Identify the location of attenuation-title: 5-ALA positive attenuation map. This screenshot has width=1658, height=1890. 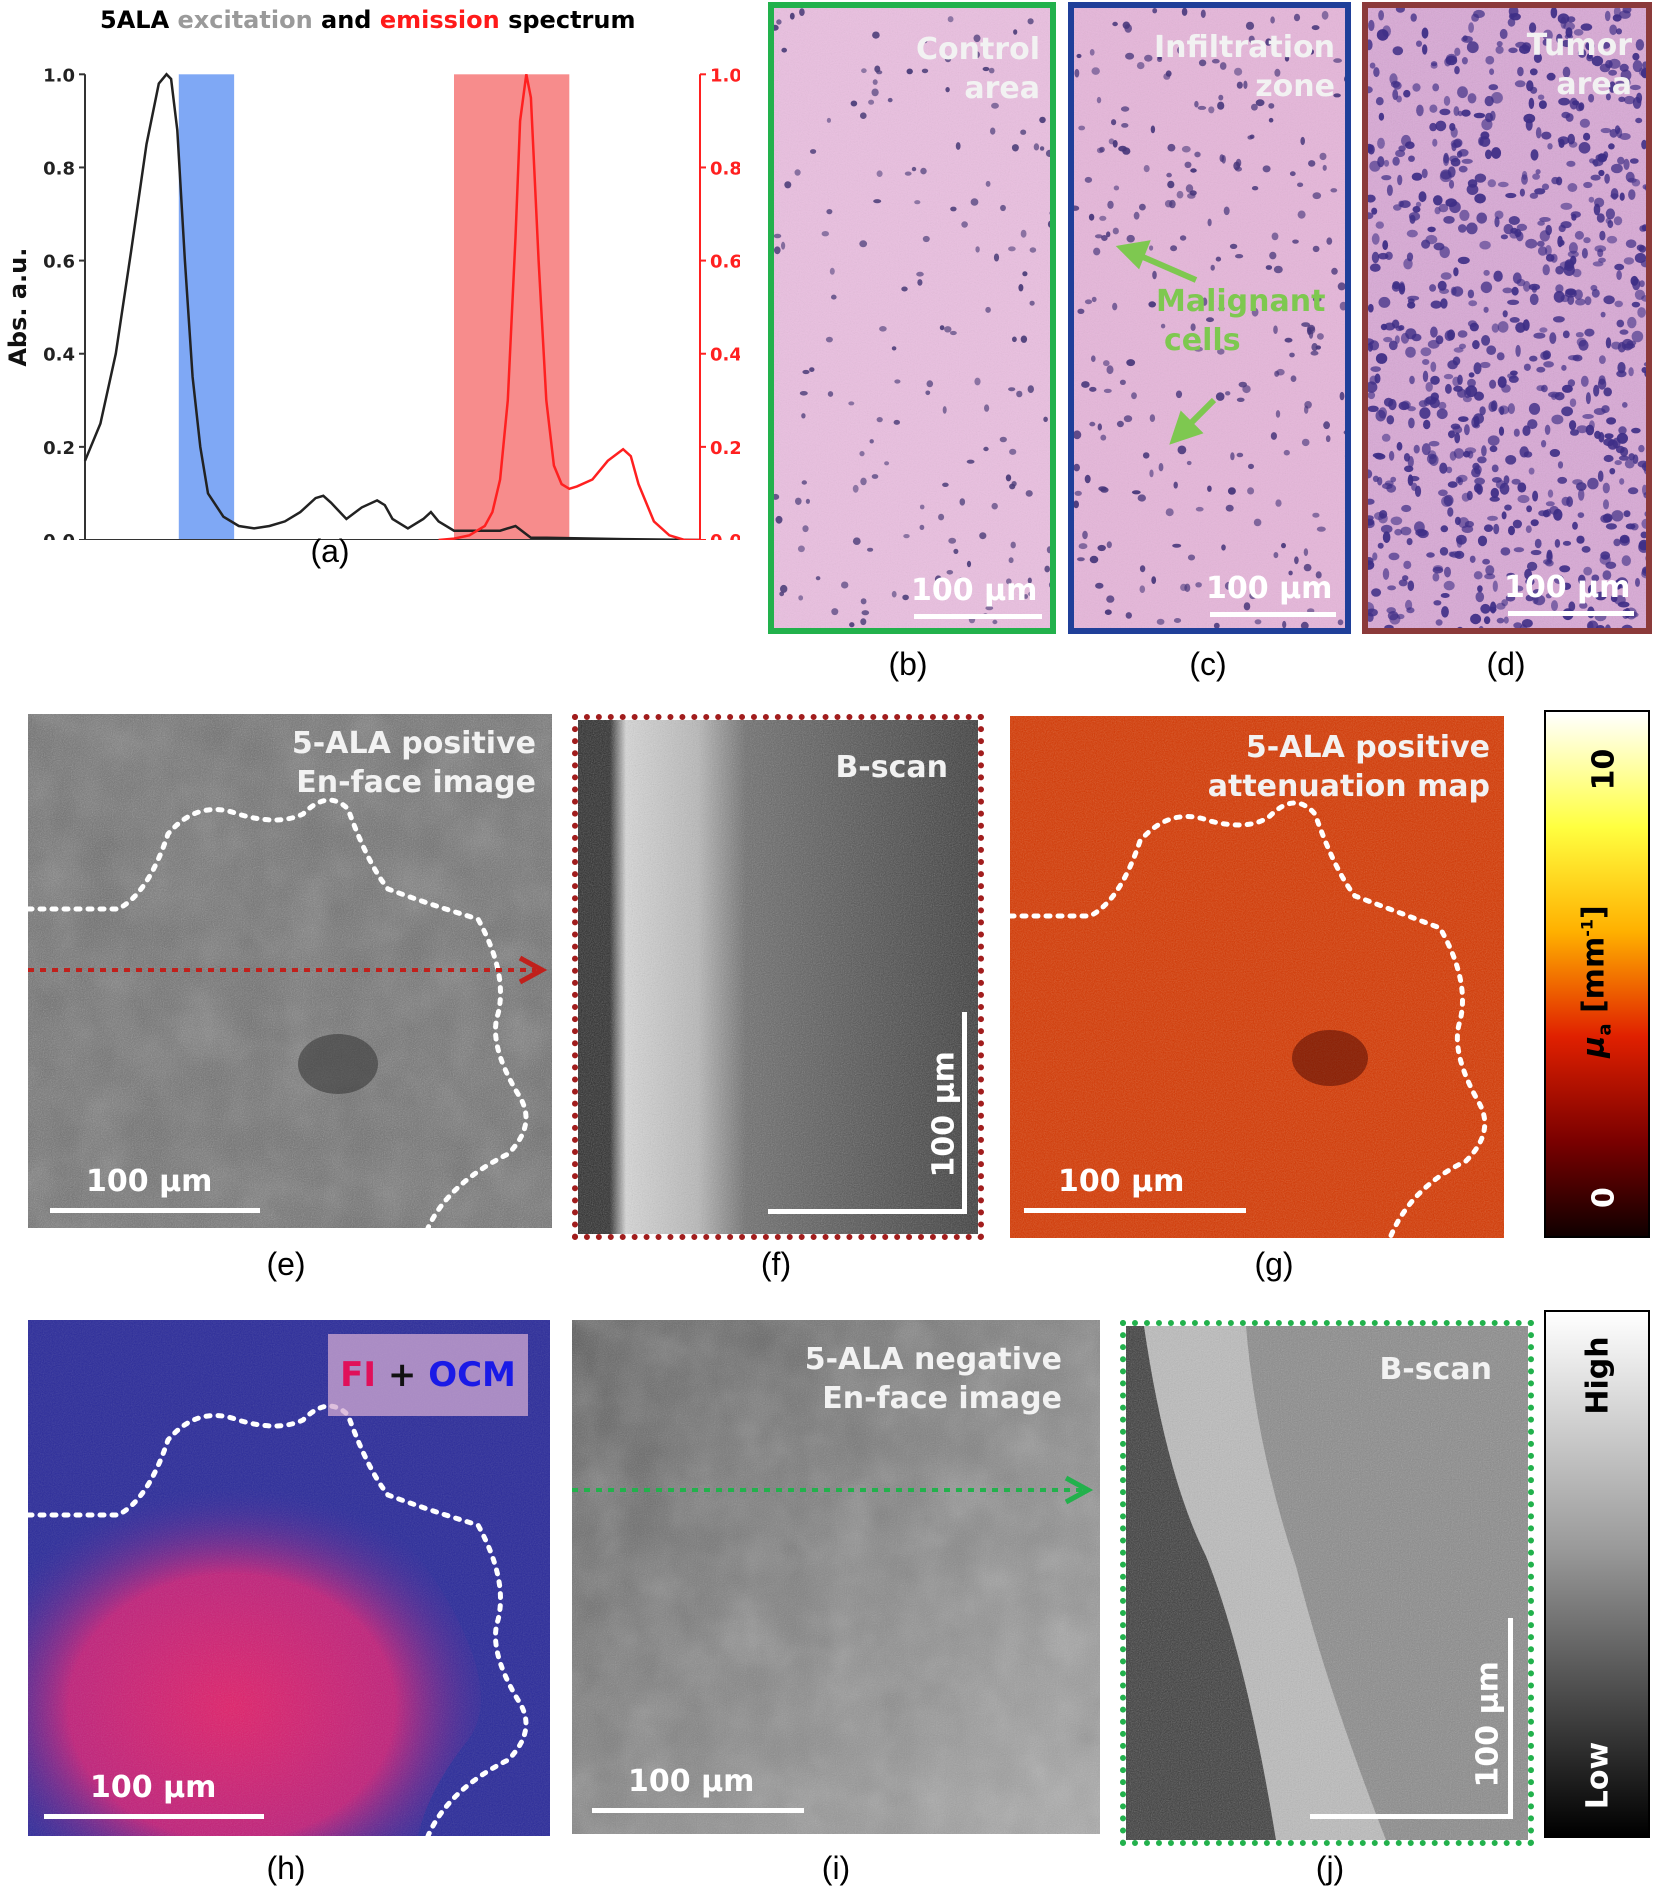
(1280, 767).